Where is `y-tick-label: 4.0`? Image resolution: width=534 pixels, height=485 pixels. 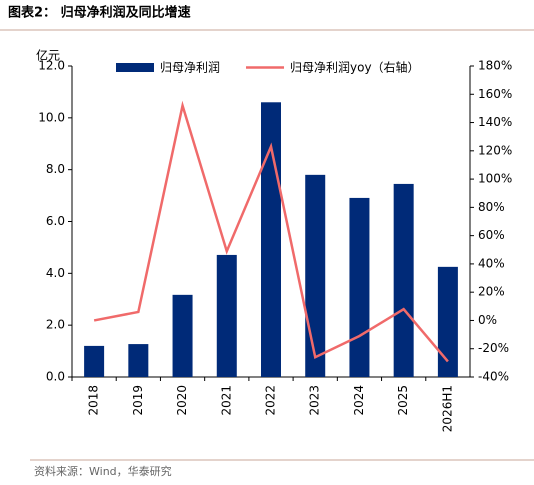
y-tick-label: 4.0 is located at coordinates (55, 273).